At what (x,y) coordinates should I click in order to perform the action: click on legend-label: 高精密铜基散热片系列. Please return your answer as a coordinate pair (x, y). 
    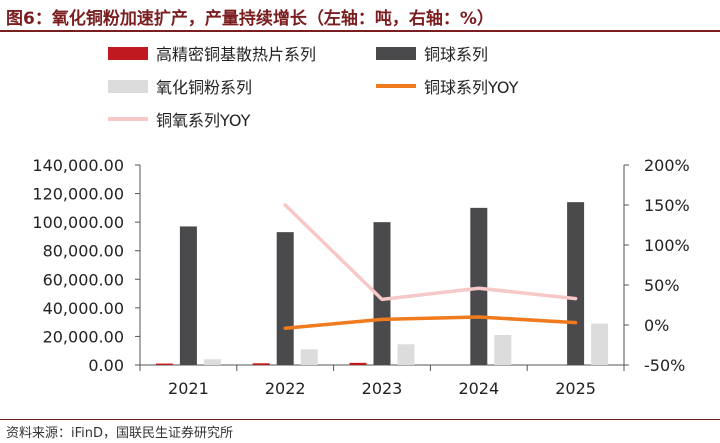
    Looking at the image, I should click on (236, 54).